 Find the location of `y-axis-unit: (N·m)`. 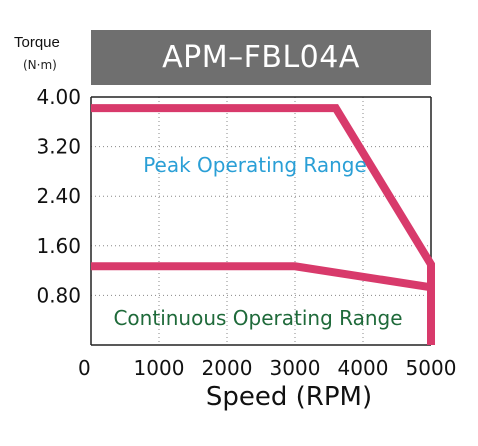

y-axis-unit: (N·m) is located at coordinates (40, 65).